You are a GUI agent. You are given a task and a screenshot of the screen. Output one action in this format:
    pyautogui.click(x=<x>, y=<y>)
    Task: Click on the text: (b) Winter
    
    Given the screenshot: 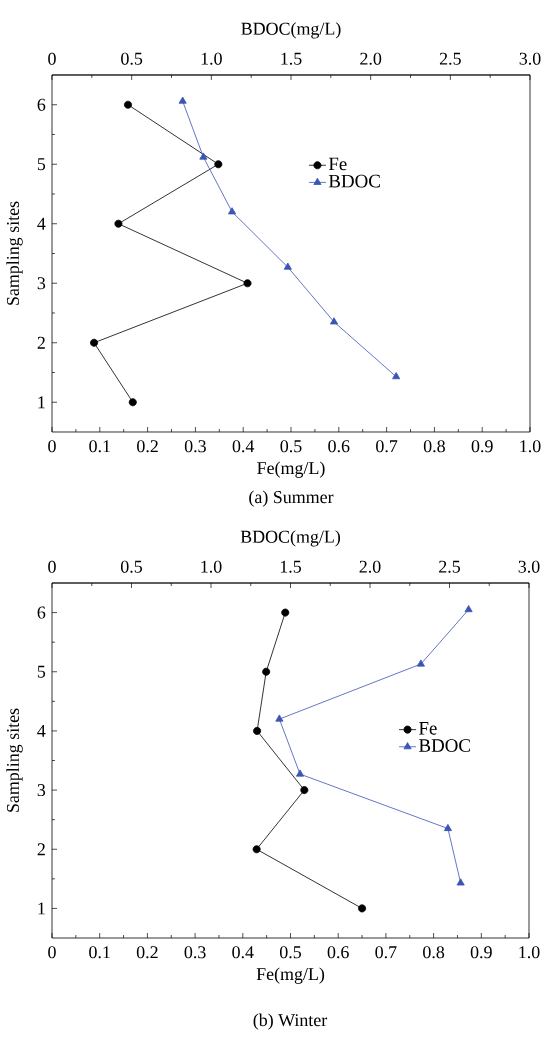 What is the action you would take?
    pyautogui.click(x=290, y=1021)
    